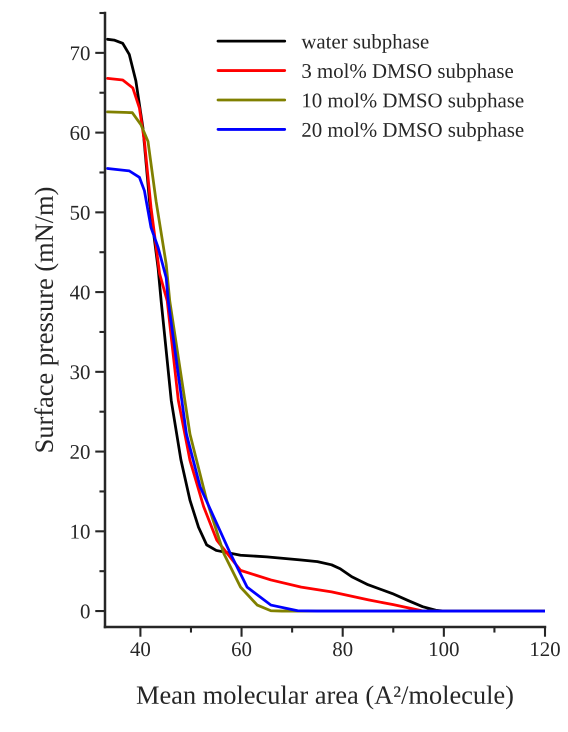 The height and width of the screenshot is (732, 568). I want to click on legend-label: 20 mol% DMSO subphase, so click(413, 132).